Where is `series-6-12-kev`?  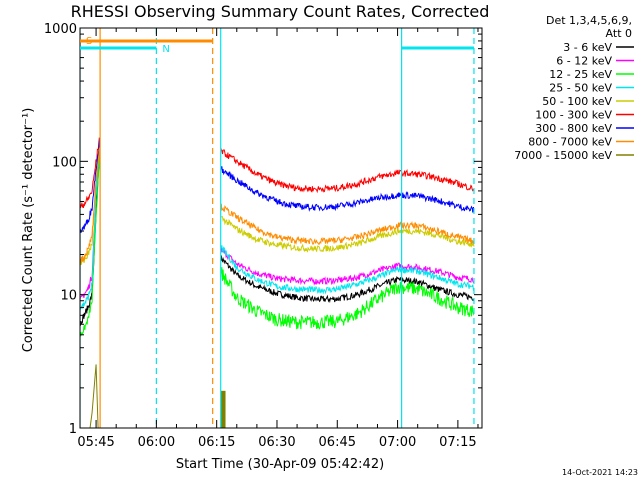 series-6-12-kev is located at coordinates (347, 266).